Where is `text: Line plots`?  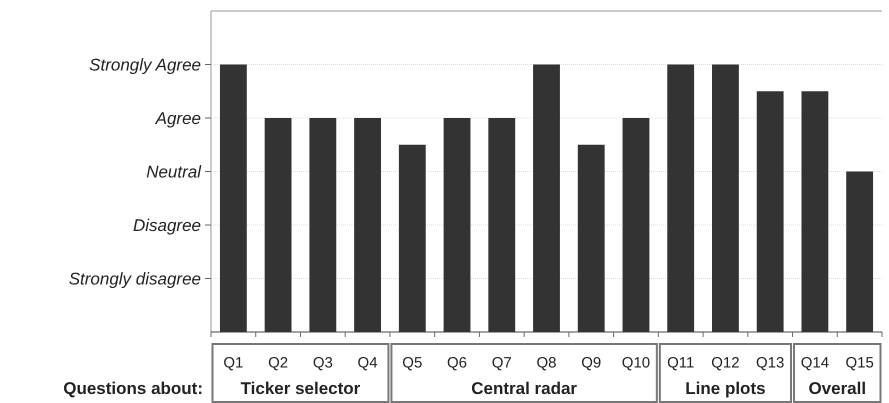 text: Line plots is located at coordinates (725, 388).